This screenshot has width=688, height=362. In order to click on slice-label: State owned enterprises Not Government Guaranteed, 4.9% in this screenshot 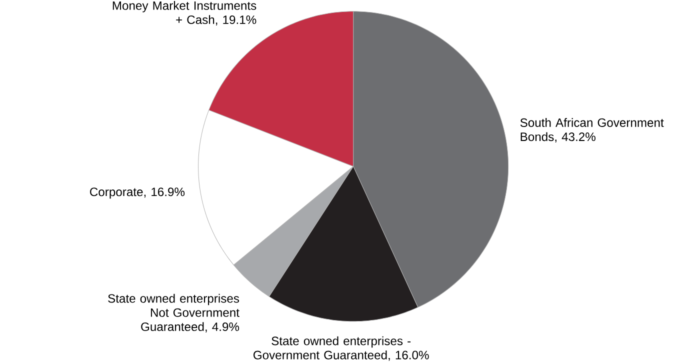, I will do `click(174, 313)`.